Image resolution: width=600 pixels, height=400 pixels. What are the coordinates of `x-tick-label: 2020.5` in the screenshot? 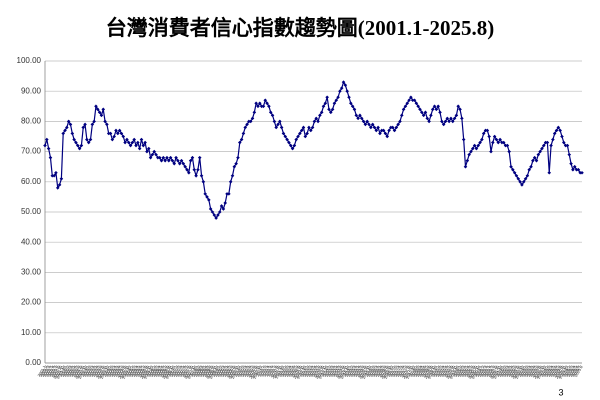 It's located at (464, 371).